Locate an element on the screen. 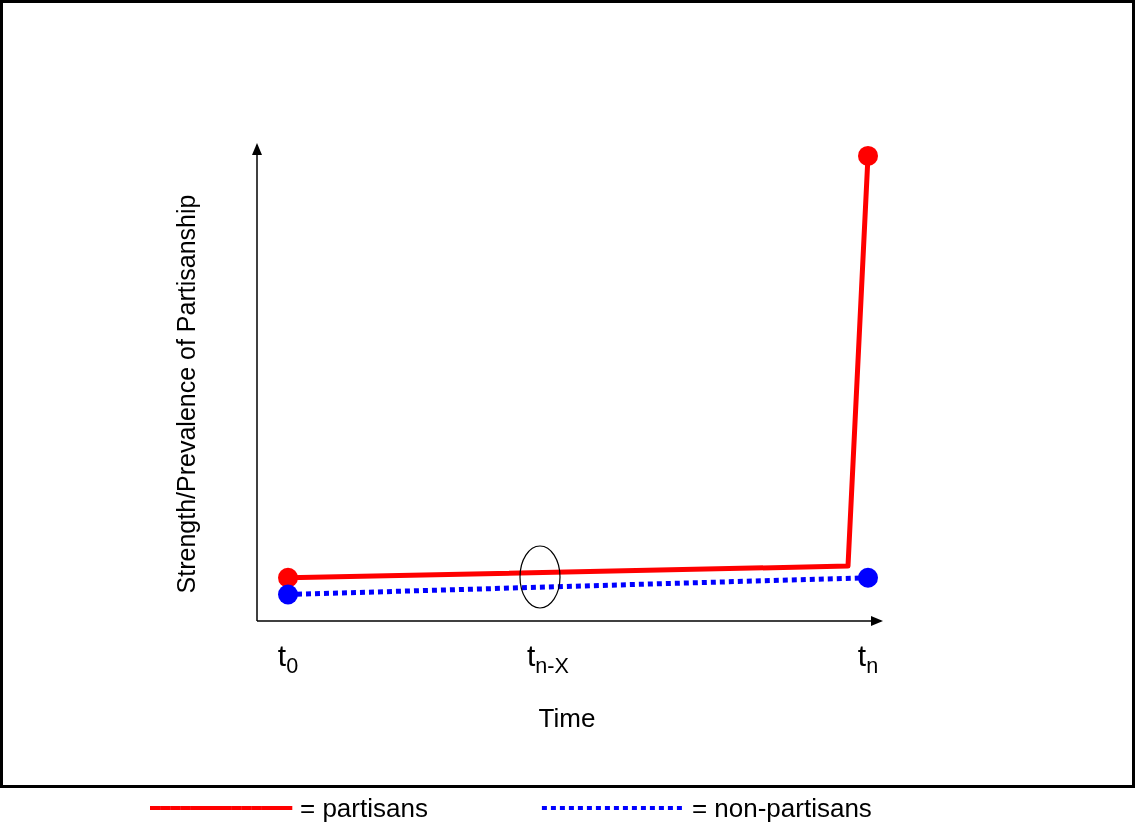 This screenshot has height=838, width=1136. legend-label: = non-partisans is located at coordinates (781, 808).